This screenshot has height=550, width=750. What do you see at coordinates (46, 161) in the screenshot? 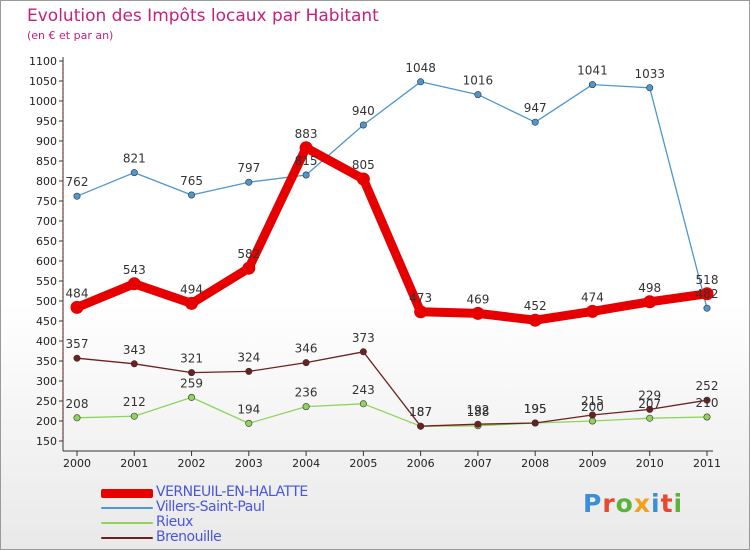
I see `y-tick-label: 850` at bounding box center [46, 161].